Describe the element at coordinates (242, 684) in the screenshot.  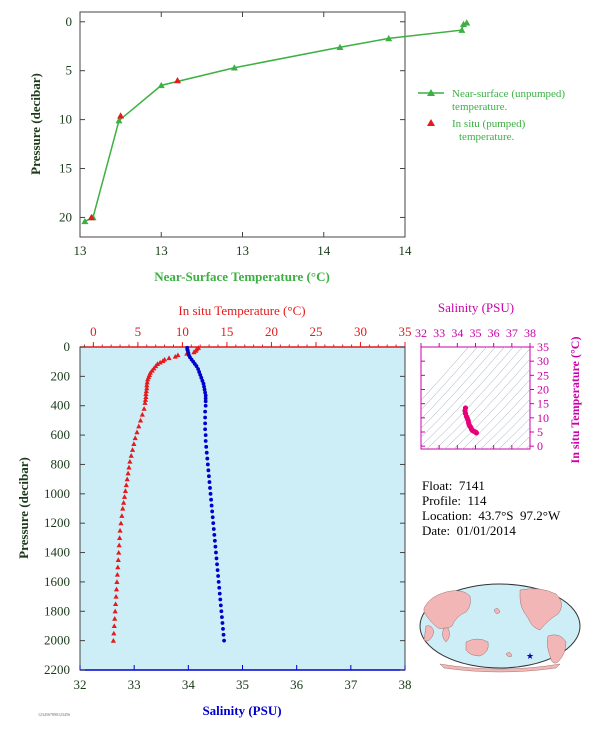
I see `profile-x-tick-label: 35` at that location.